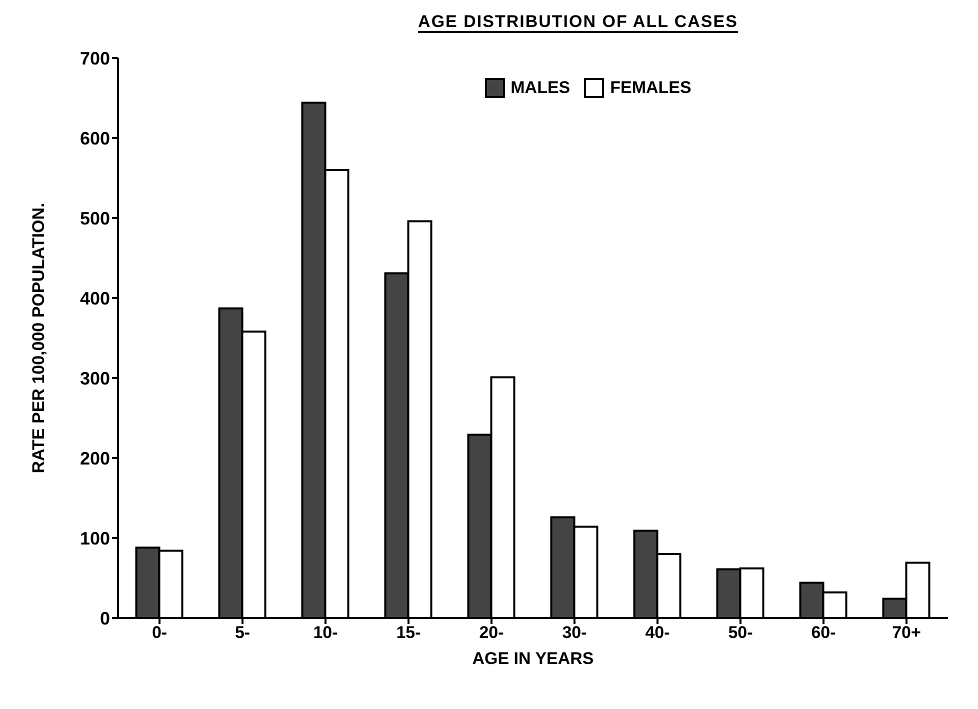  I want to click on y-tick-label: 300, so click(95, 378).